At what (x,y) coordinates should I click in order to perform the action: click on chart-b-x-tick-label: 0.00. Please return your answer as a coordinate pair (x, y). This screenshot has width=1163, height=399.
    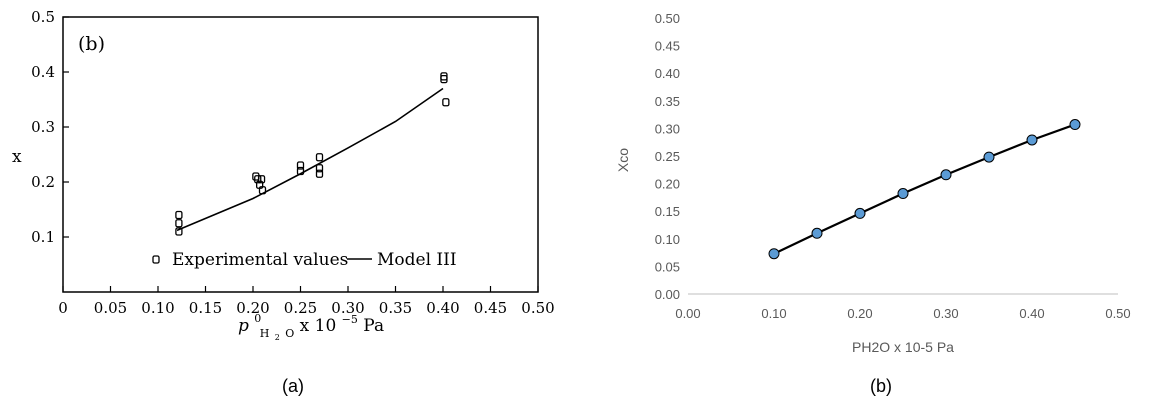
    Looking at the image, I should click on (687, 313).